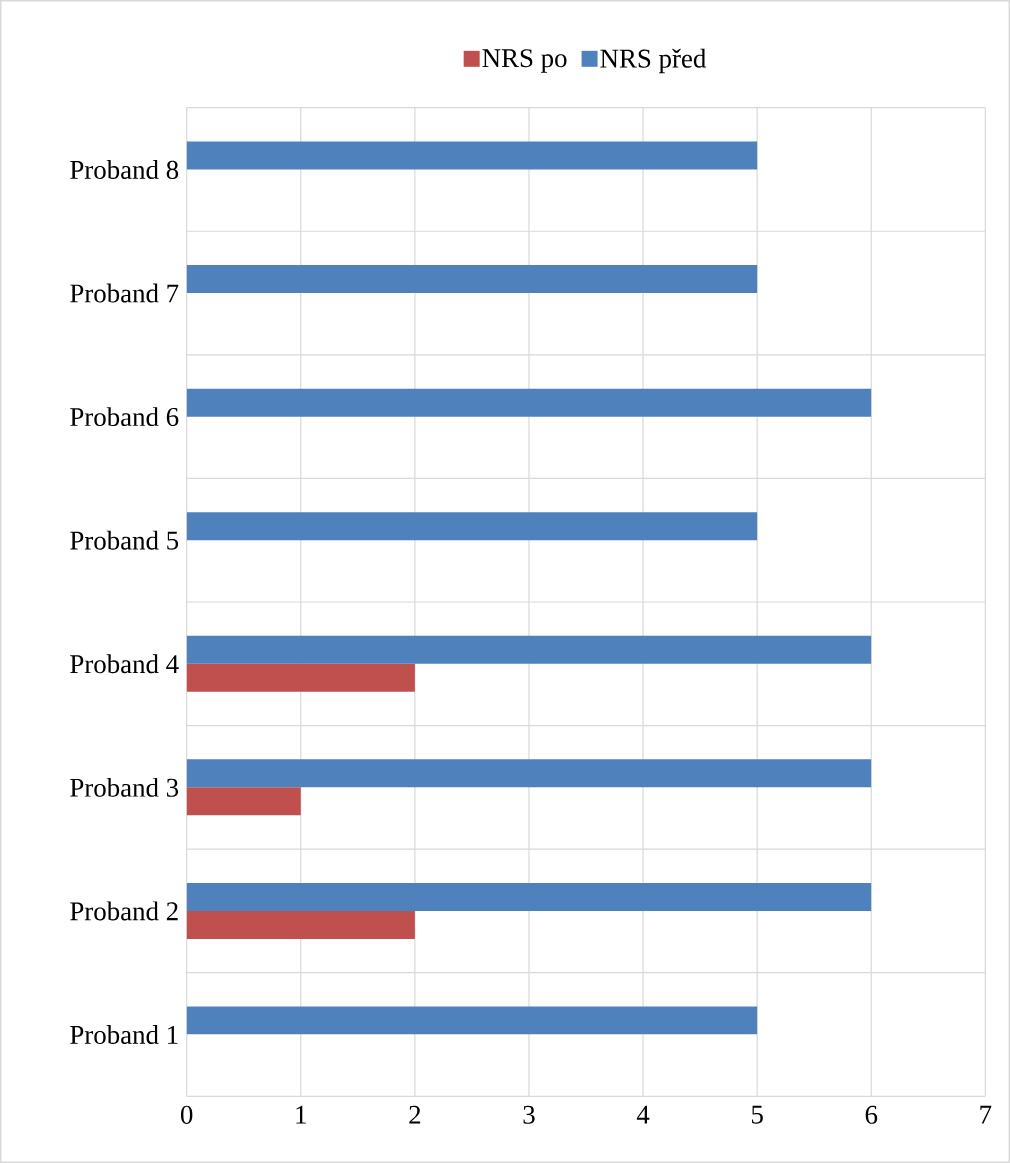 The height and width of the screenshot is (1163, 1010). Describe the element at coordinates (871, 1114) in the screenshot. I see `x-tick-label: 6` at that location.